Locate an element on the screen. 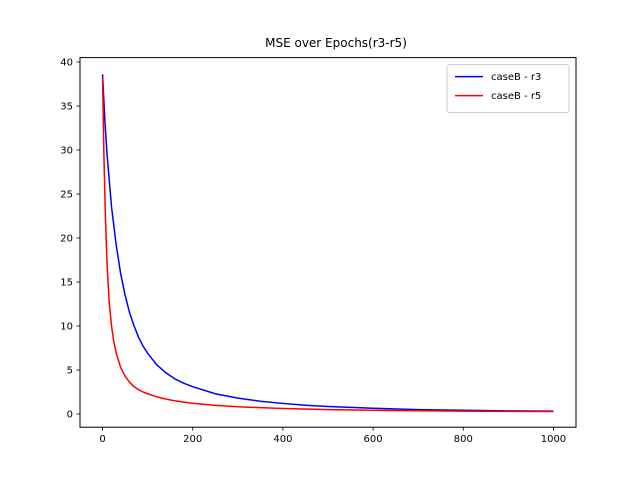  x-tick-label: 600 is located at coordinates (373, 439).